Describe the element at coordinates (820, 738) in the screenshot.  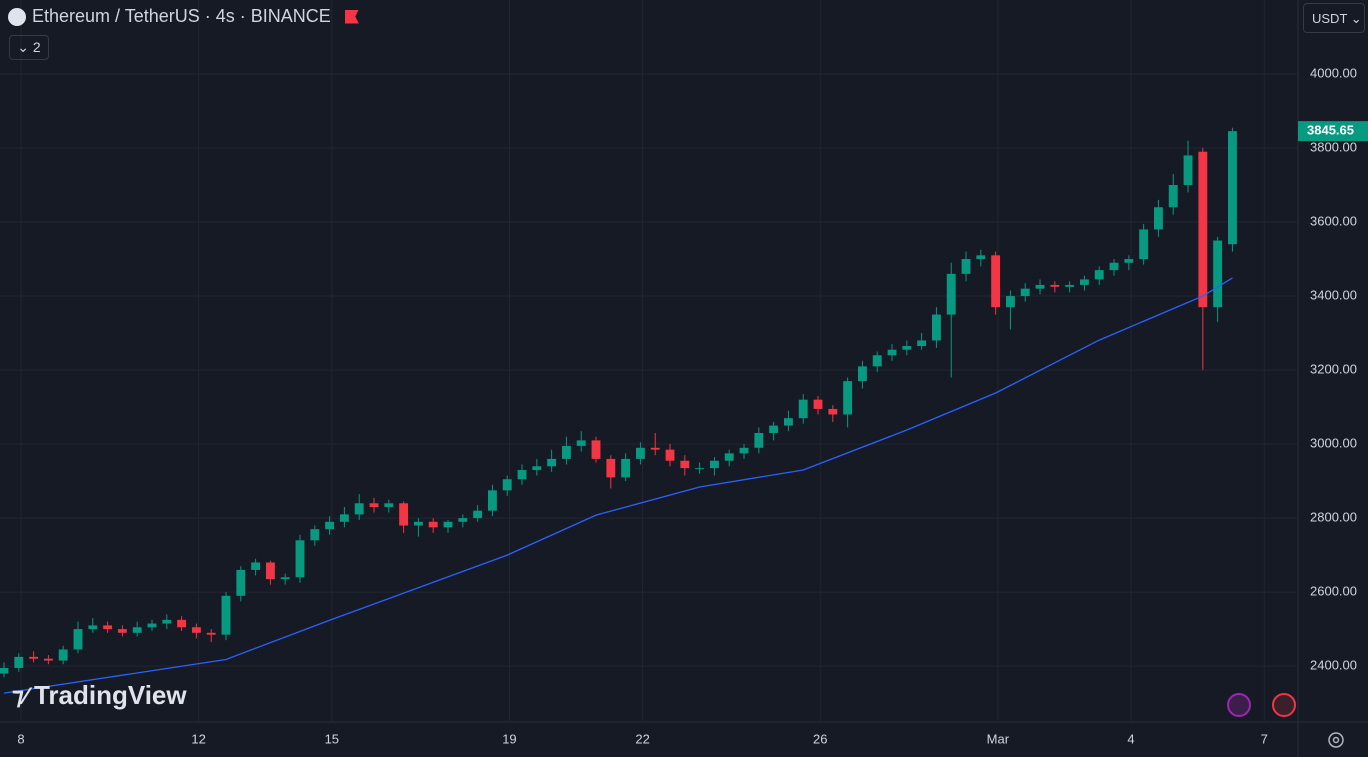
I see `x-tick-label: 26` at that location.